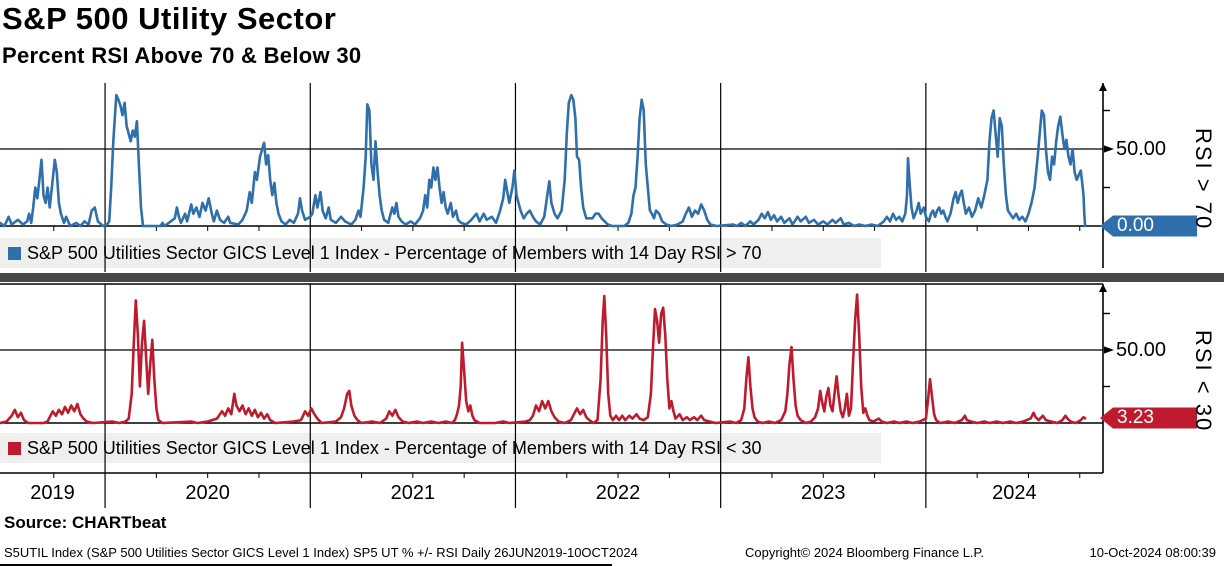 The height and width of the screenshot is (566, 1224). I want to click on page-title: S&P 500 Utility Sector, so click(169, 18).